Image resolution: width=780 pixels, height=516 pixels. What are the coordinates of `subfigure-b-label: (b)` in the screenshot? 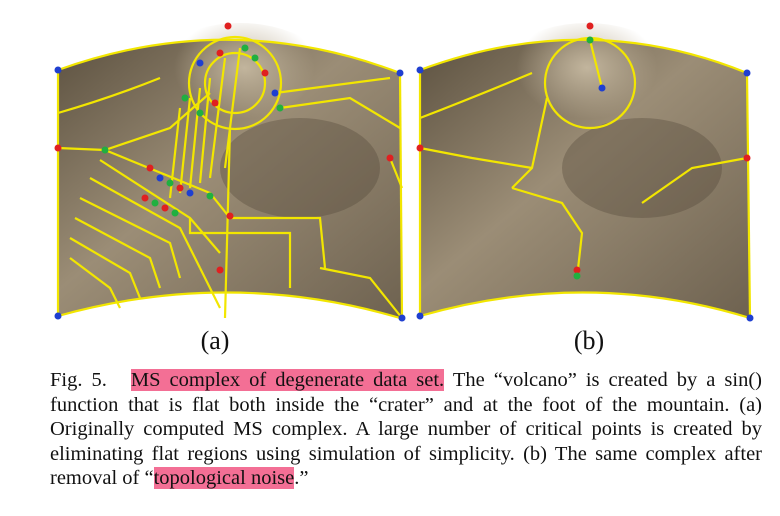 It's located at (589, 340).